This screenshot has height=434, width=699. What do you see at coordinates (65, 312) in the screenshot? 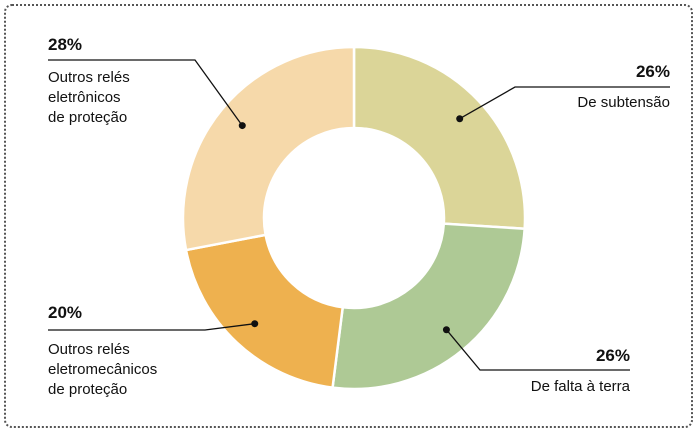
I see `value-label: 20%` at bounding box center [65, 312].